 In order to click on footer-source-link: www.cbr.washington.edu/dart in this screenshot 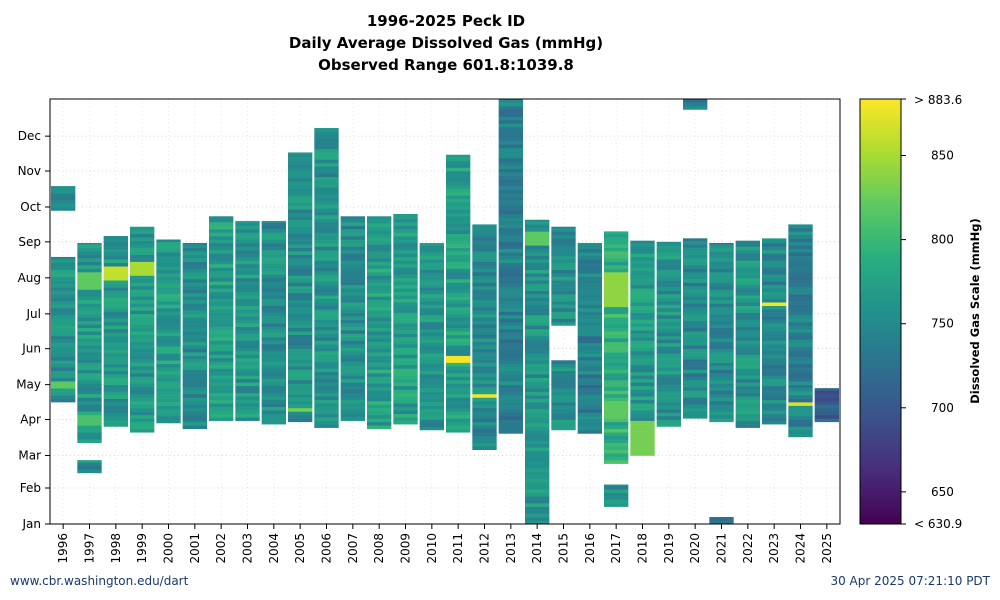, I will do `click(99, 581)`.